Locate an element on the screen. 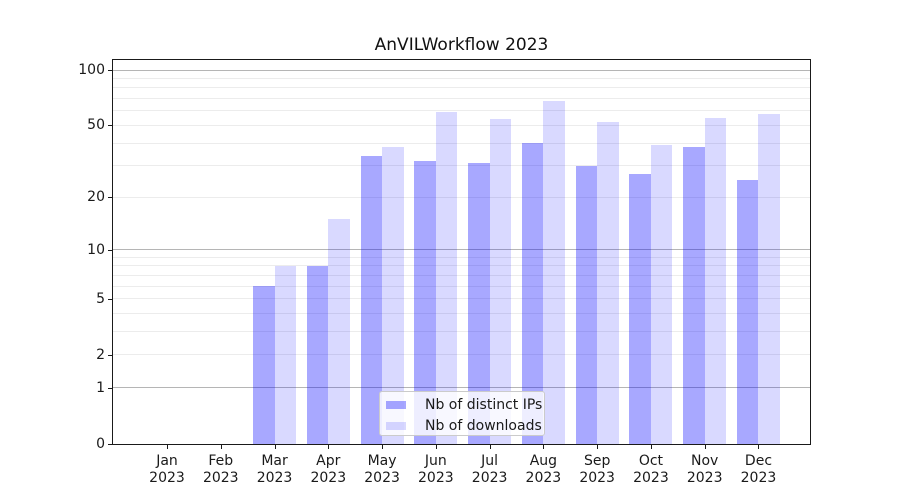  x-tick-label-aug: Aug 2023 is located at coordinates (543, 469).